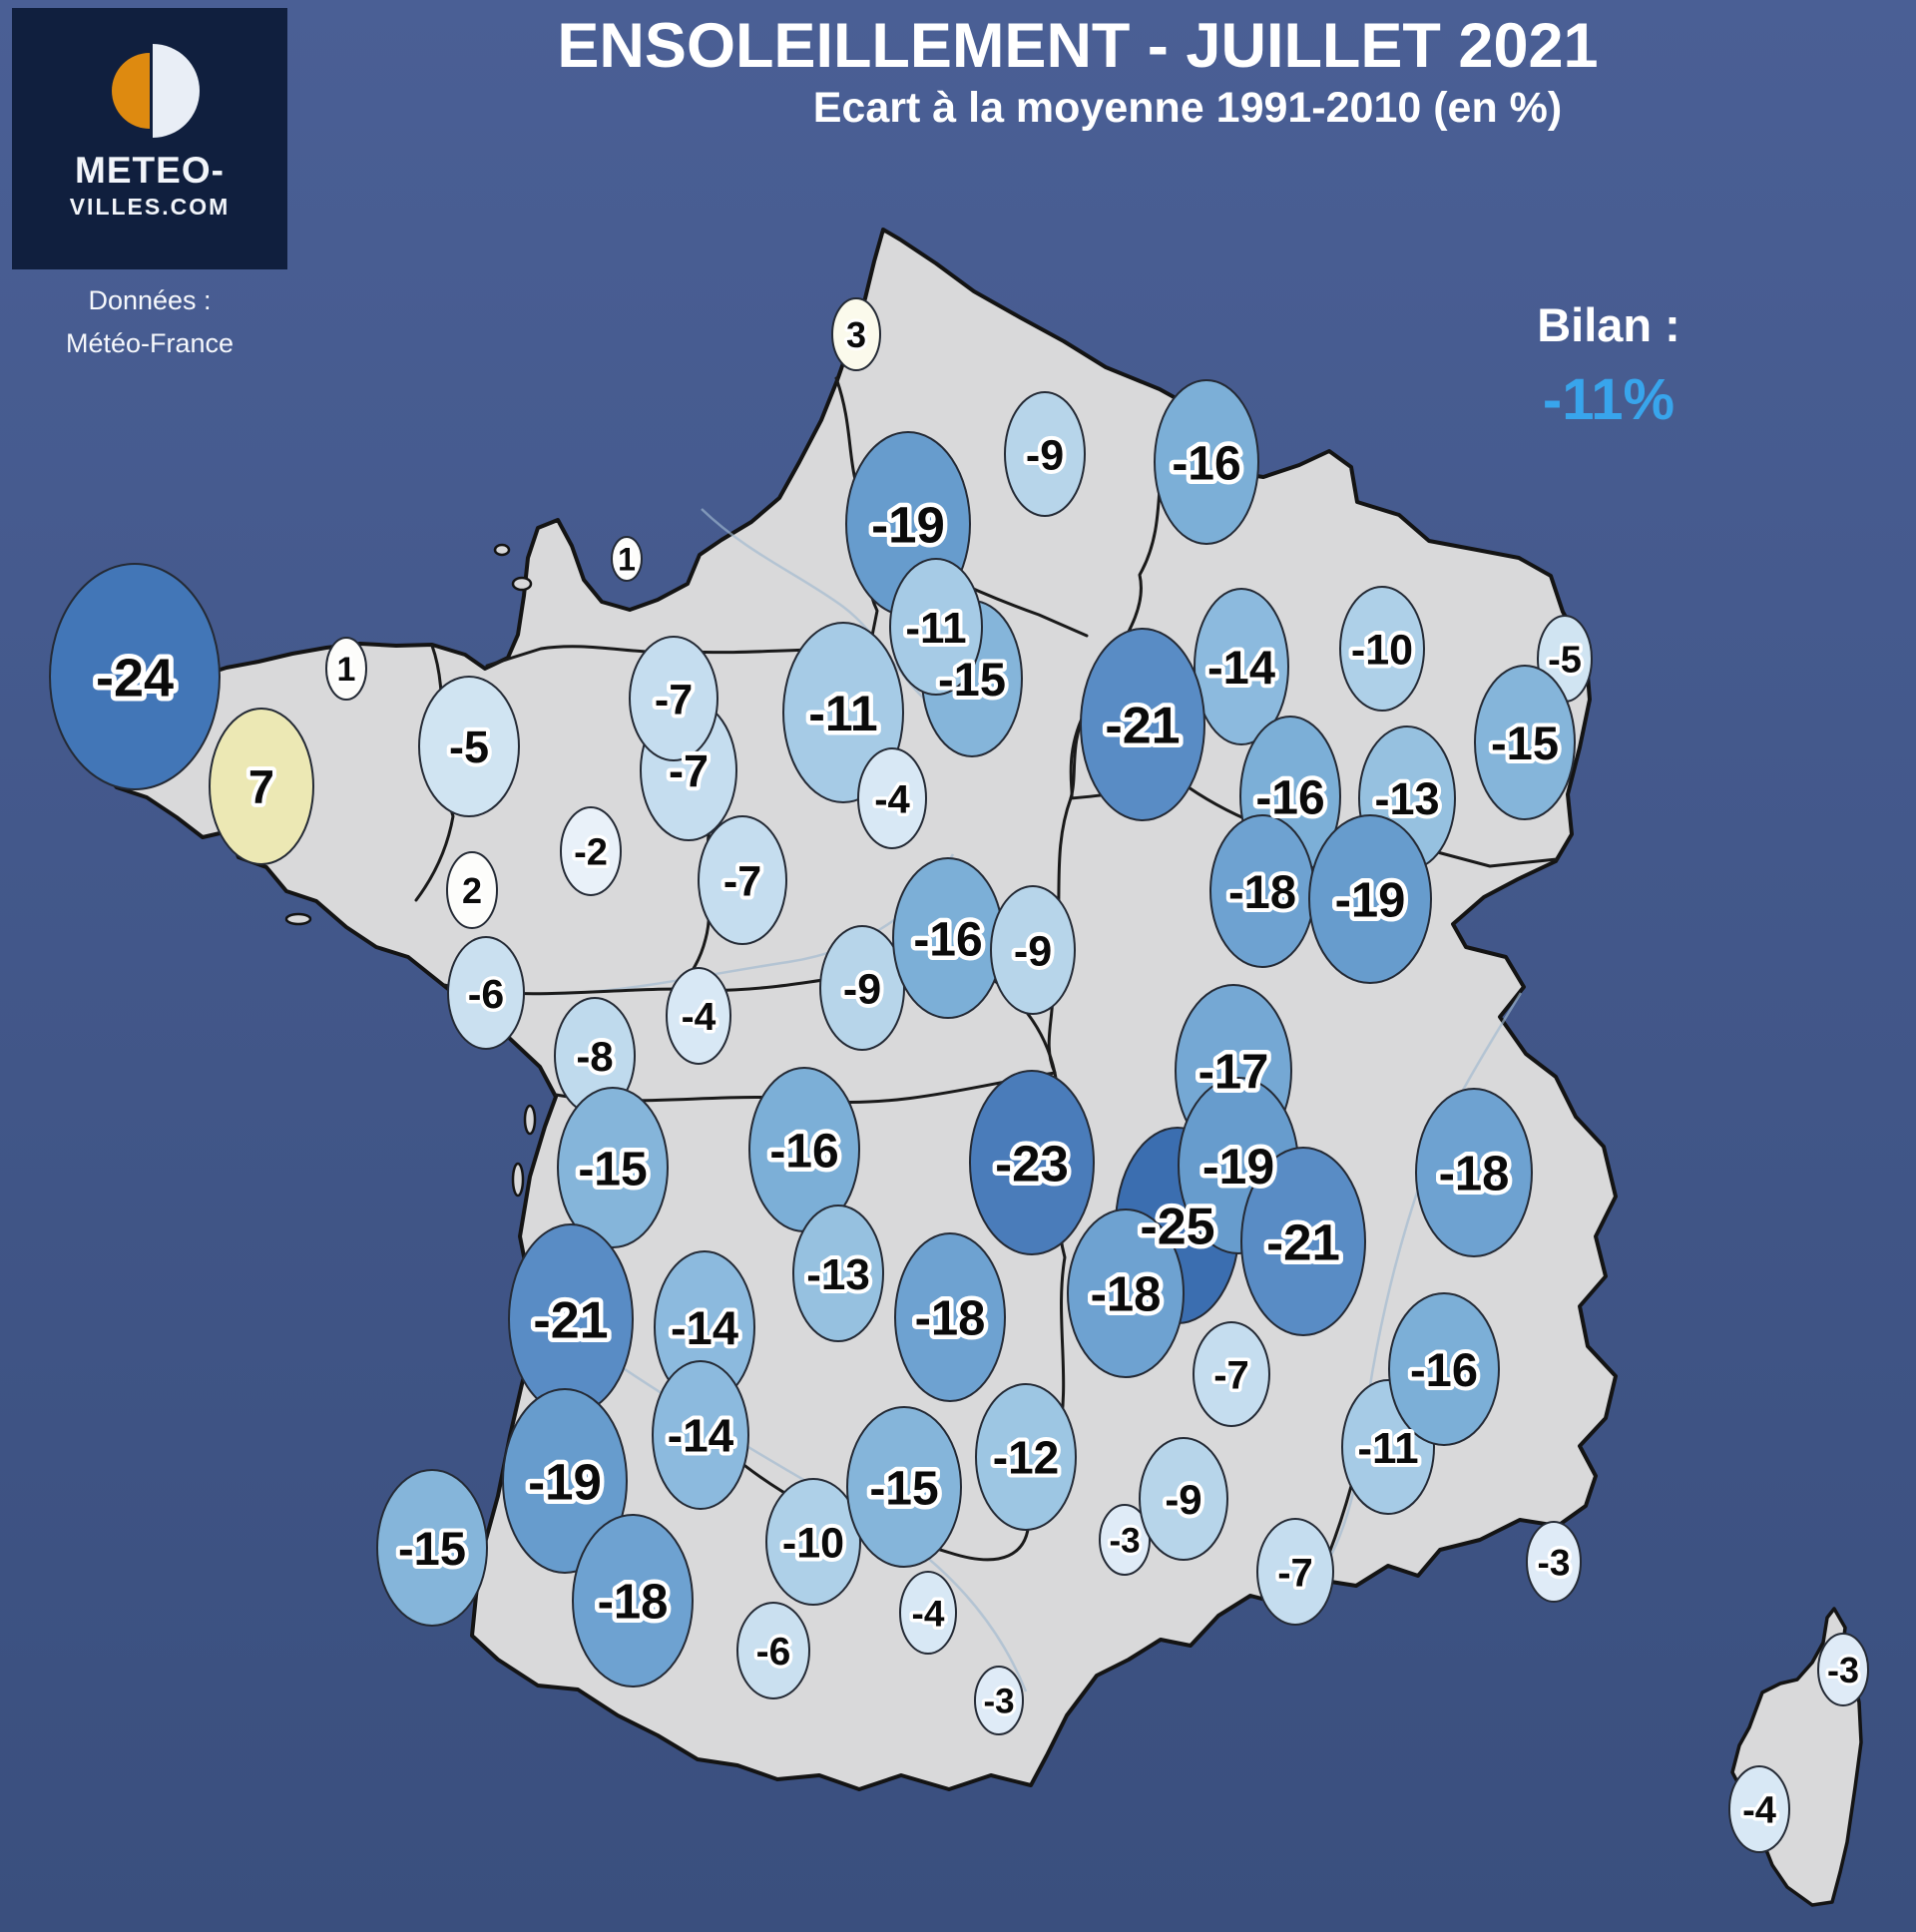 The image size is (1916, 1932). What do you see at coordinates (150, 170) in the screenshot?
I see `logo-text-line1: METEO-` at bounding box center [150, 170].